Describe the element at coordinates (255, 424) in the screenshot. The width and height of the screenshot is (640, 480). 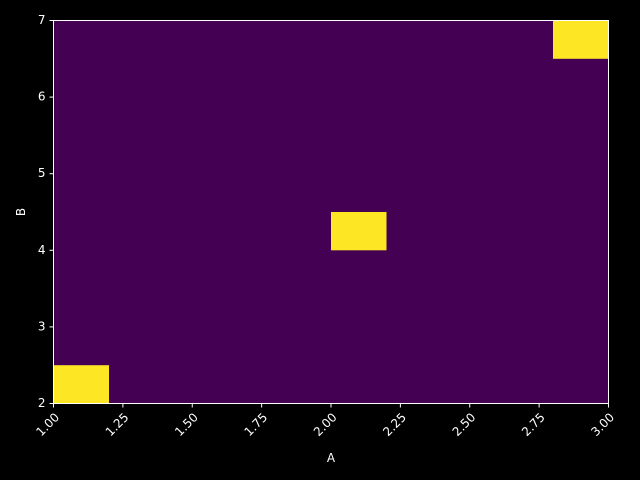
I see `x-tick-label: 1.75` at that location.